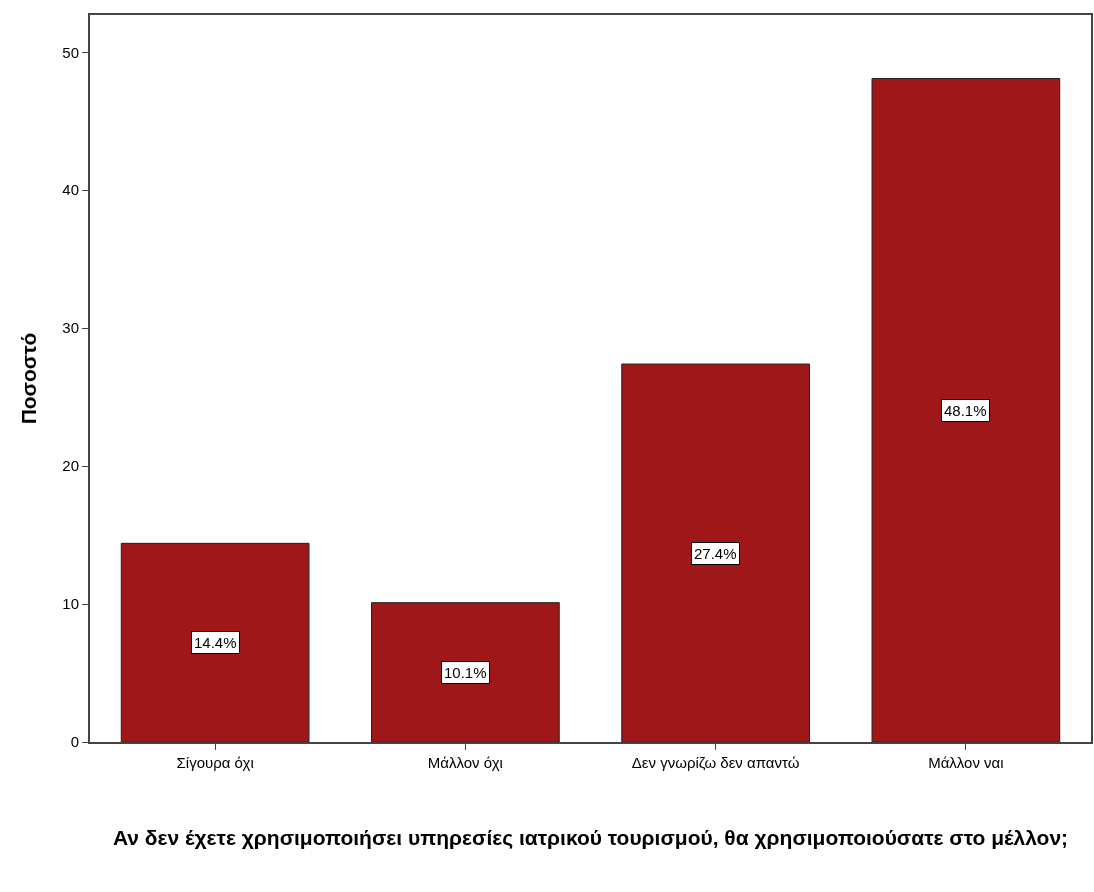  What do you see at coordinates (590, 837) in the screenshot?
I see `x-axis-title: Αν δεν έχετε χρησιμοποιήσει υπηρεσίες ιατρικού τουρισμού, θα χρησιμοποιούσατε στο μέλλον;` at bounding box center [590, 837].